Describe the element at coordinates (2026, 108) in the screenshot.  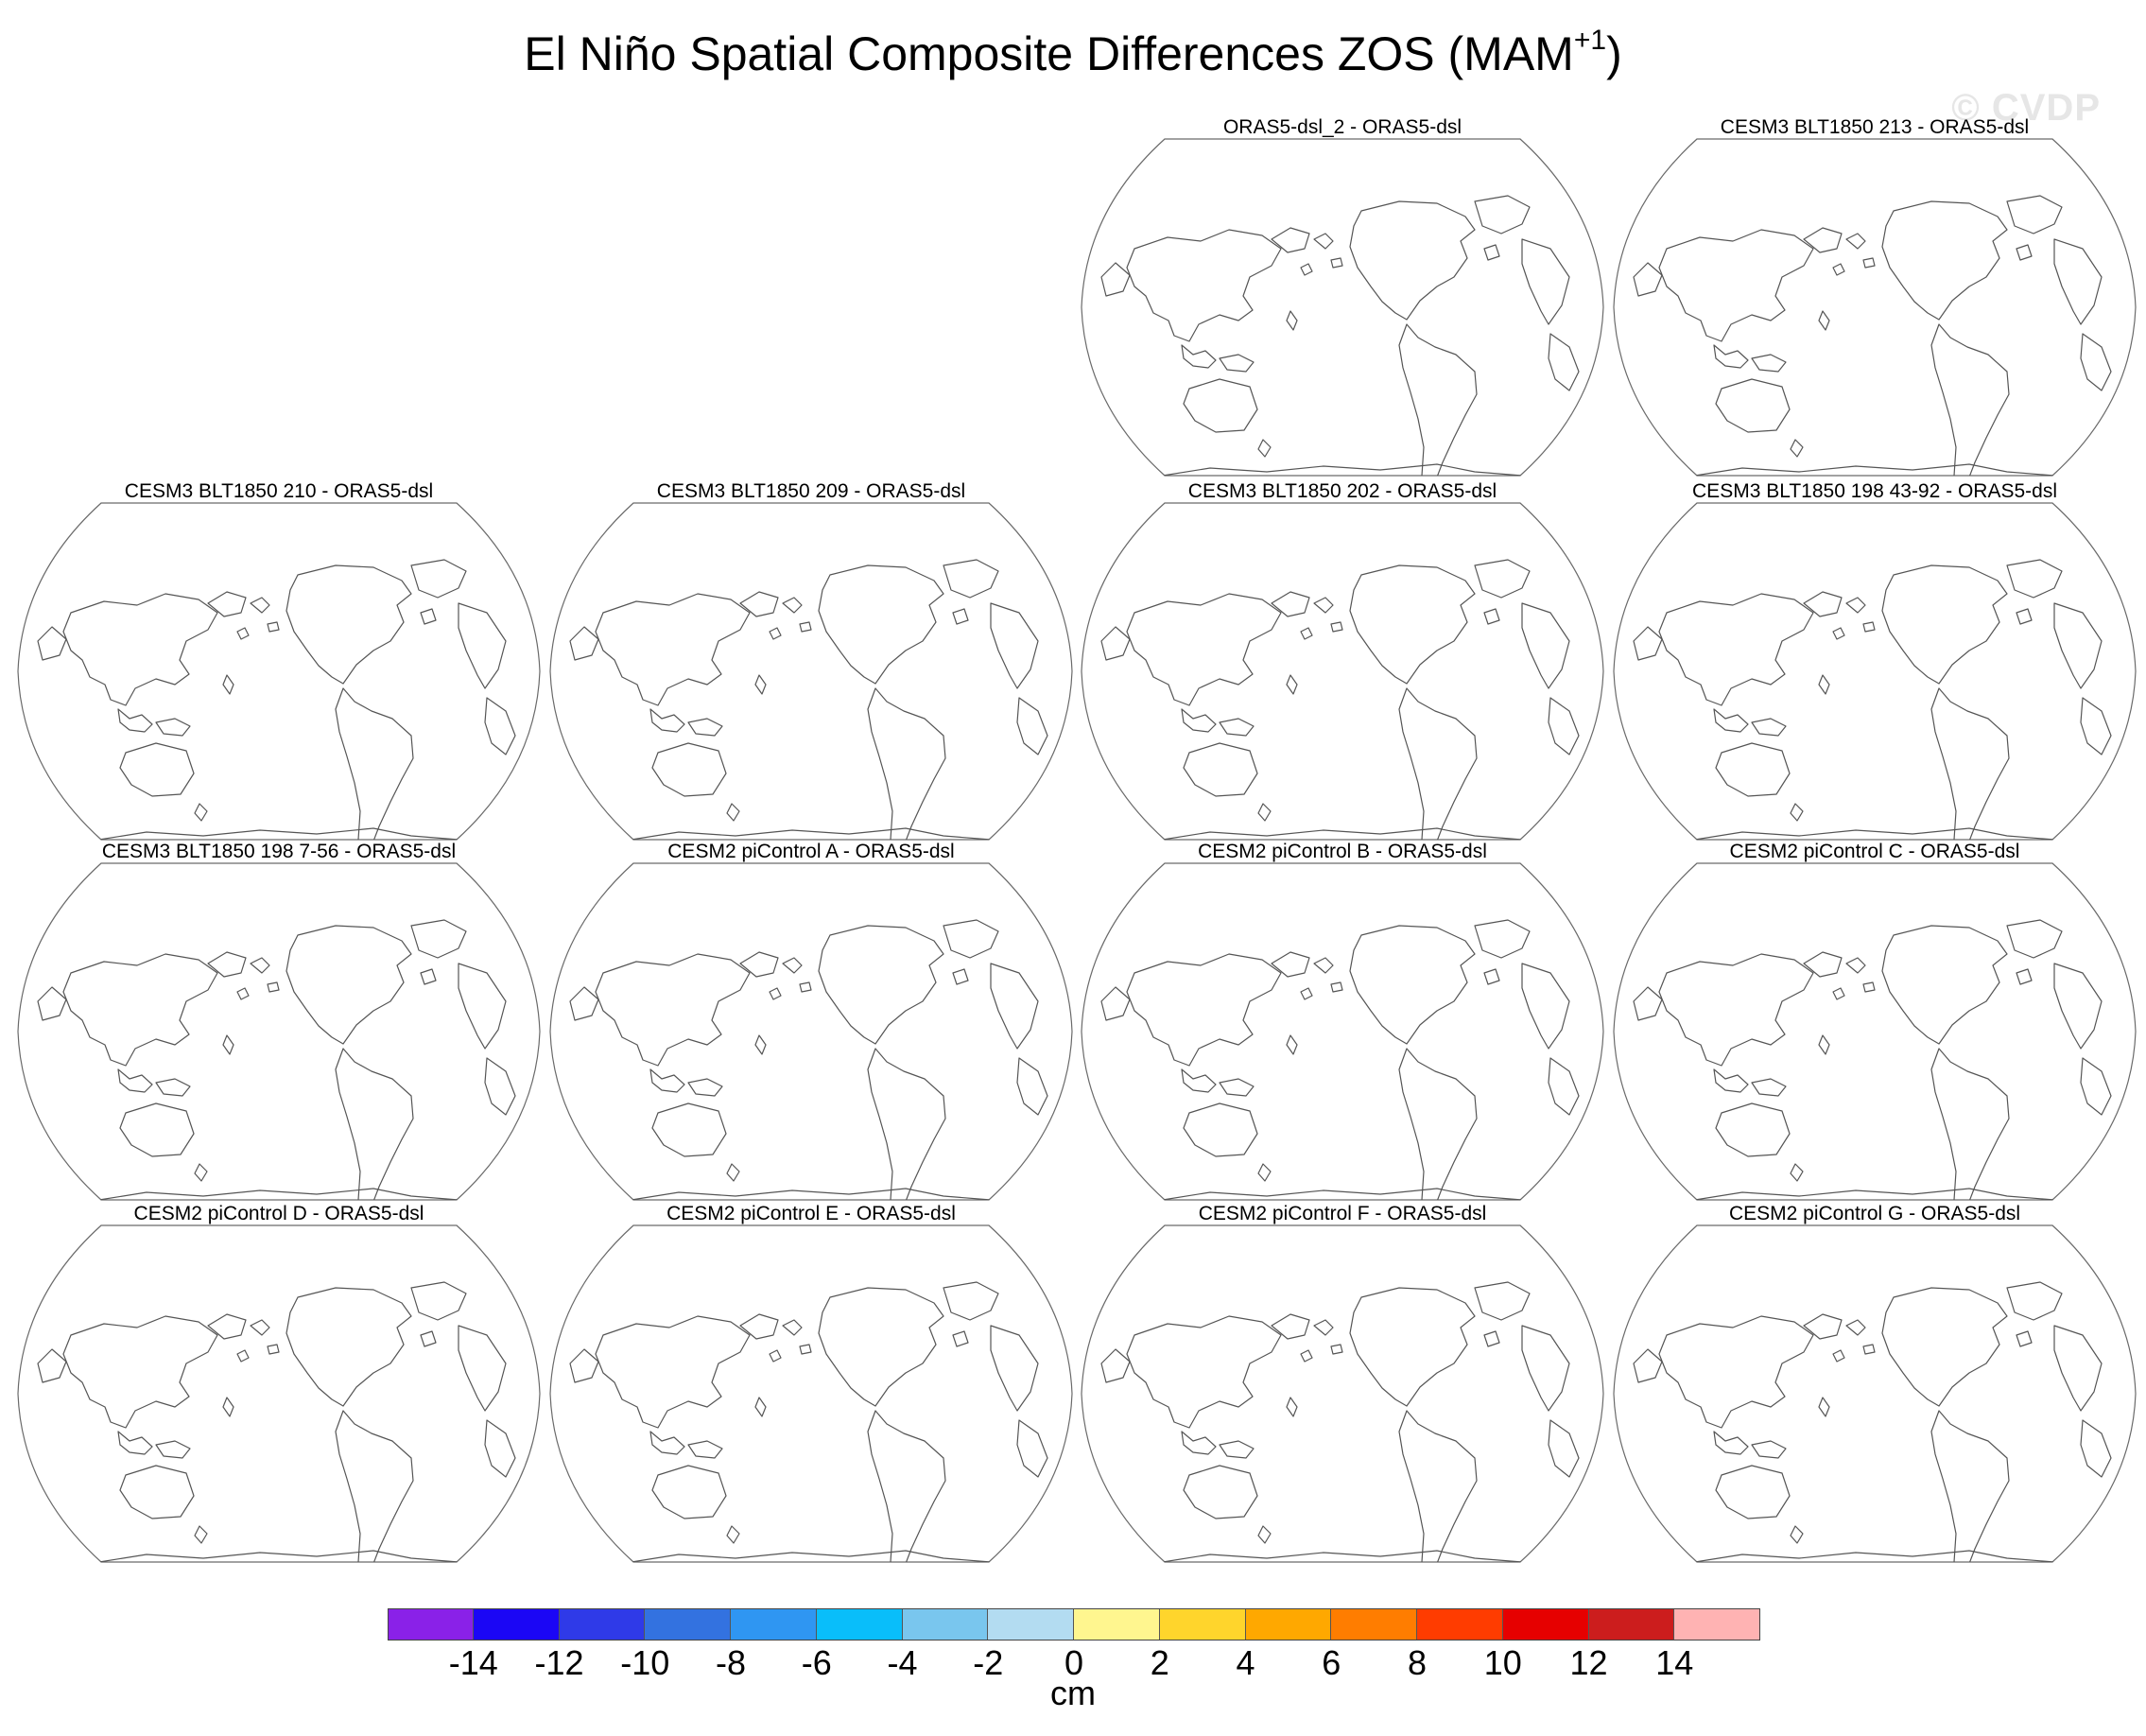
I see `cvdp-watermark: © CVDP` at that location.